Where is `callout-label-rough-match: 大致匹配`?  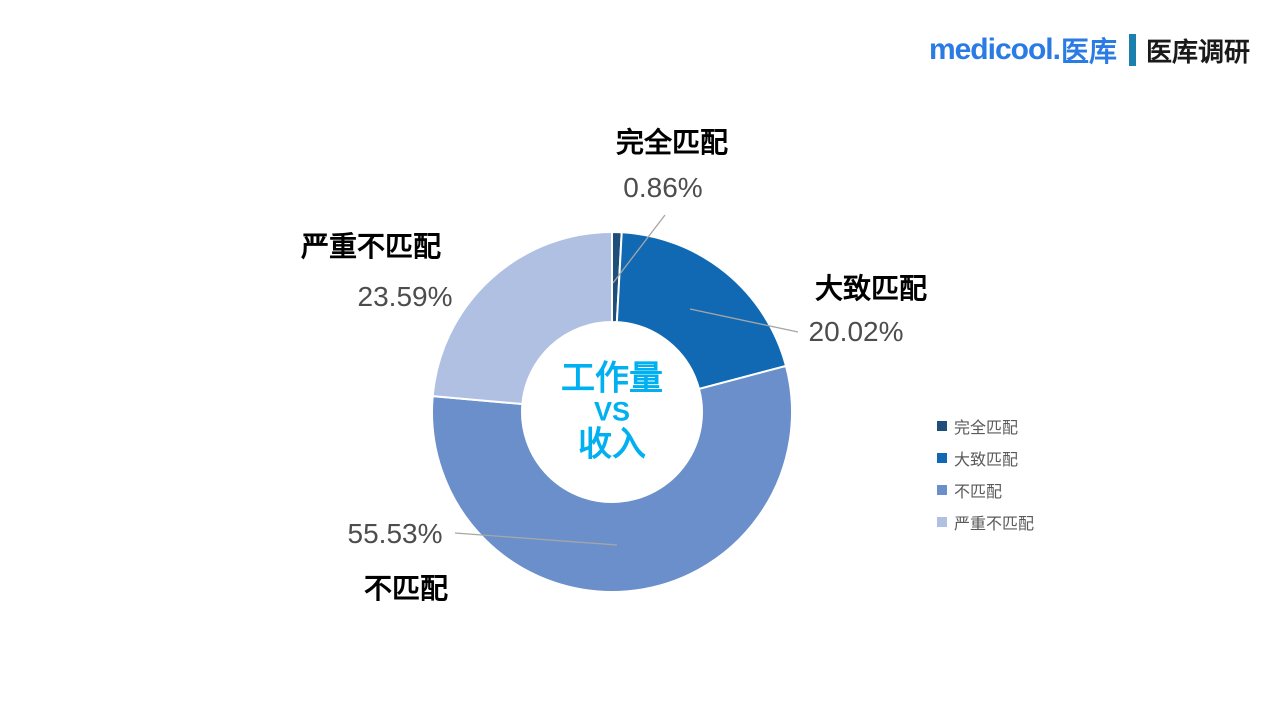 callout-label-rough-match: 大致匹配 is located at coordinates (871, 288).